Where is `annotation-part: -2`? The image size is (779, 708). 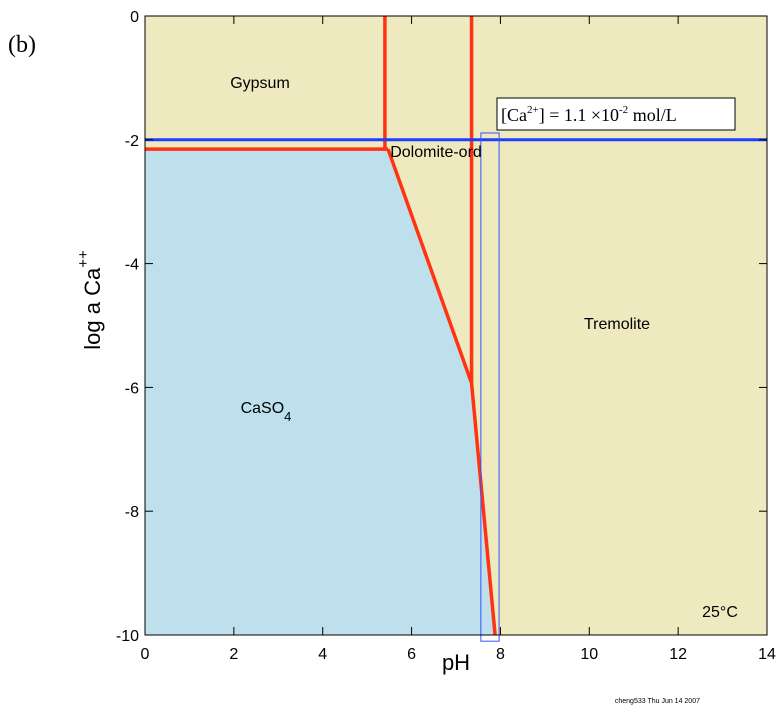 annotation-part: -2 is located at coordinates (623, 110).